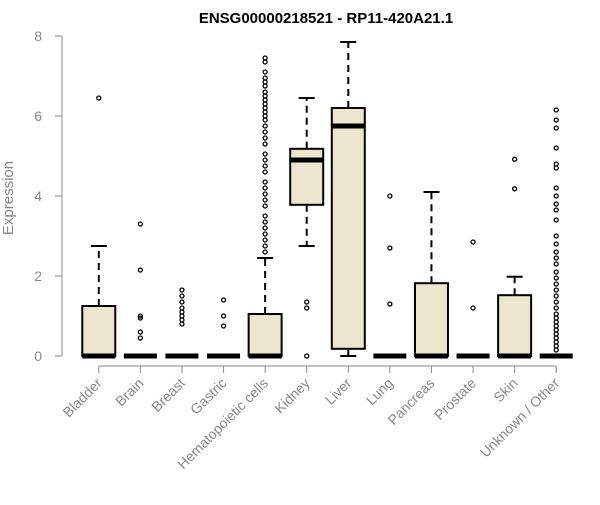 The image size is (600, 505). Describe the element at coordinates (38, 116) in the screenshot. I see `y-tick-label: 6` at that location.